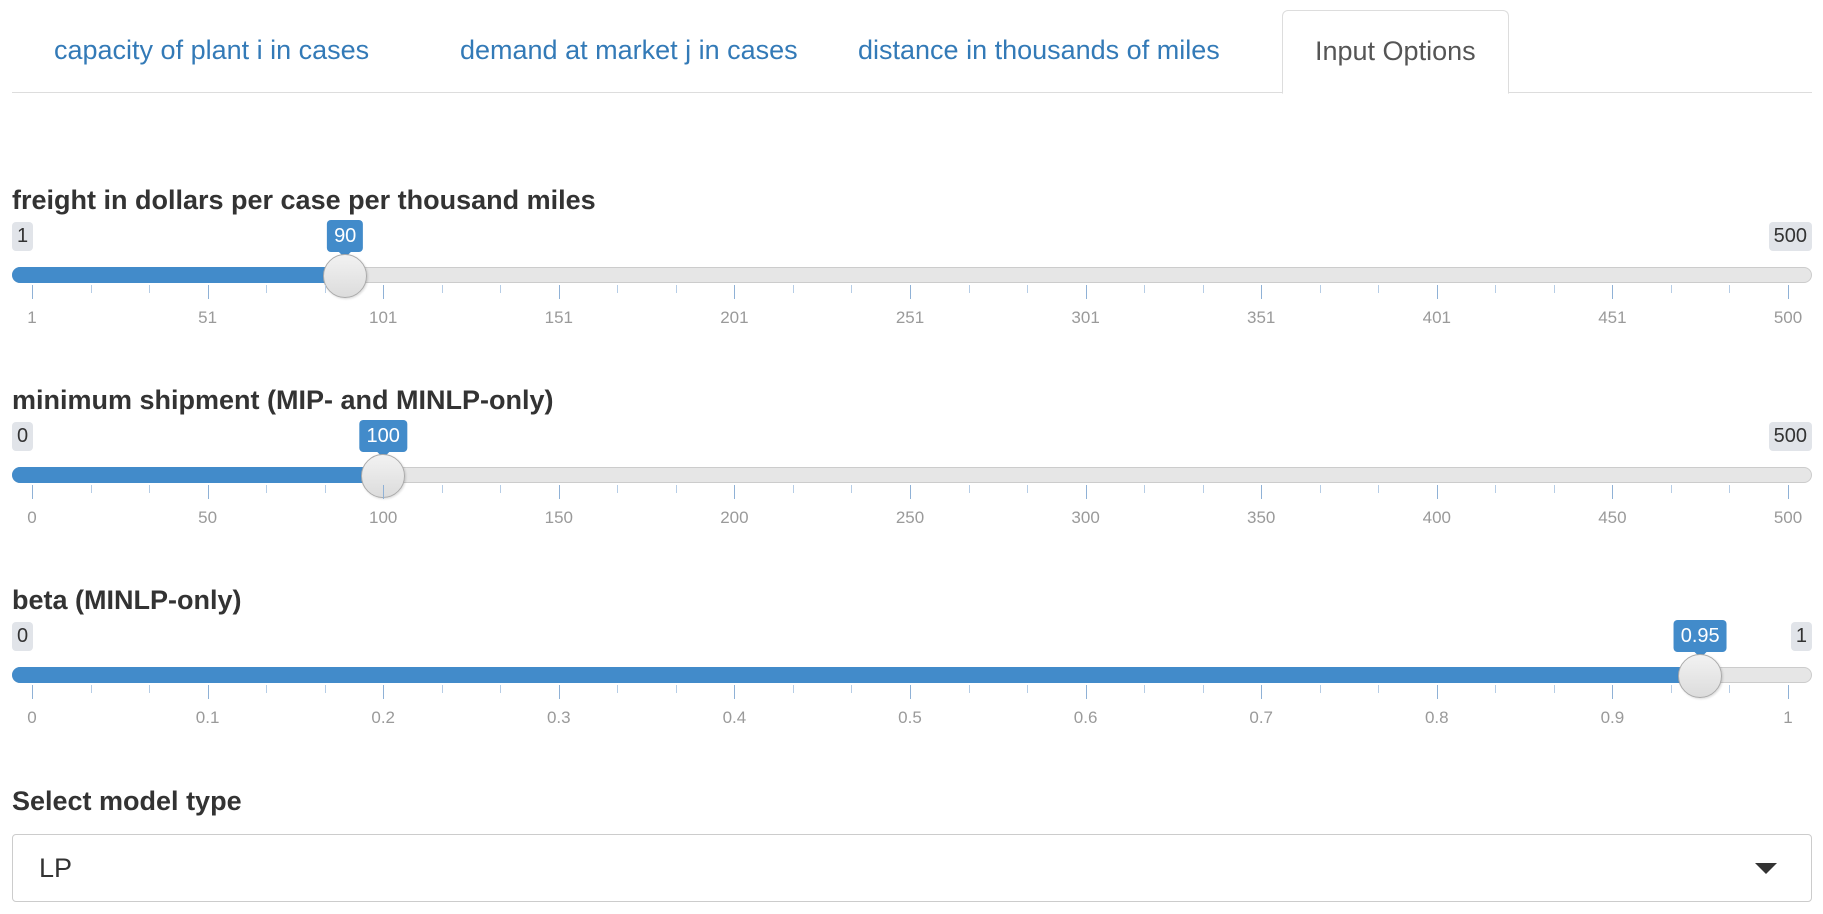 The height and width of the screenshot is (914, 1823). Describe the element at coordinates (734, 517) in the screenshot. I see `slider-tick-label: 200` at that location.